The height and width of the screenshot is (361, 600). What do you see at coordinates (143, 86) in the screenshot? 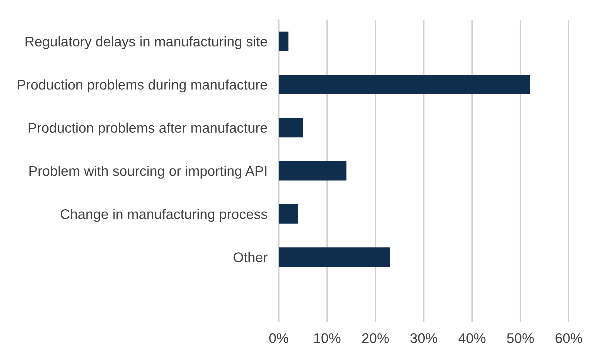
I see `y-tick-label: Production problems during manufacture` at bounding box center [143, 86].